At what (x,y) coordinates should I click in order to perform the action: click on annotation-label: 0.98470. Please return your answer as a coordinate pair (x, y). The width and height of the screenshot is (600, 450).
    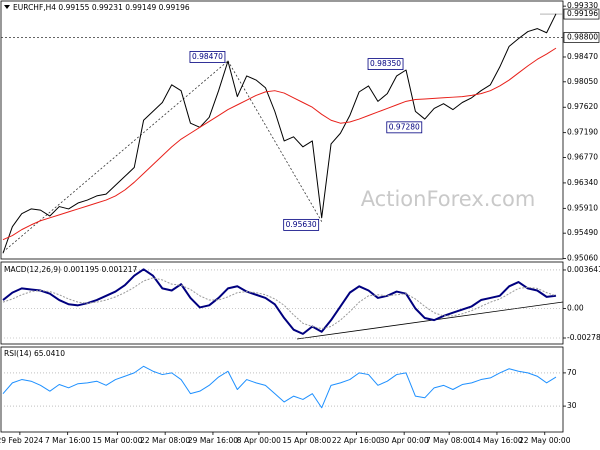
    Looking at the image, I should click on (207, 56).